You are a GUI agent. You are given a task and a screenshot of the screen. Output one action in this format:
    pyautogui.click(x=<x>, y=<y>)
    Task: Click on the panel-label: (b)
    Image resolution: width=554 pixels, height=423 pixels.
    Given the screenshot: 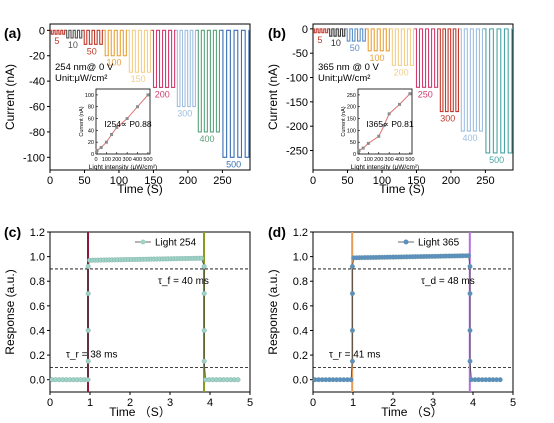 What is the action you would take?
    pyautogui.click(x=277, y=33)
    